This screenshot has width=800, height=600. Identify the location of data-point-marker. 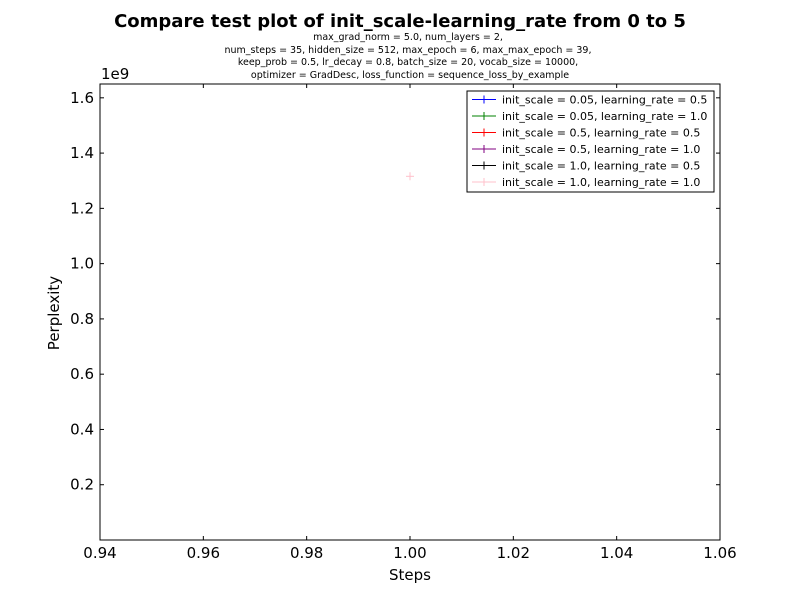
(410, 176).